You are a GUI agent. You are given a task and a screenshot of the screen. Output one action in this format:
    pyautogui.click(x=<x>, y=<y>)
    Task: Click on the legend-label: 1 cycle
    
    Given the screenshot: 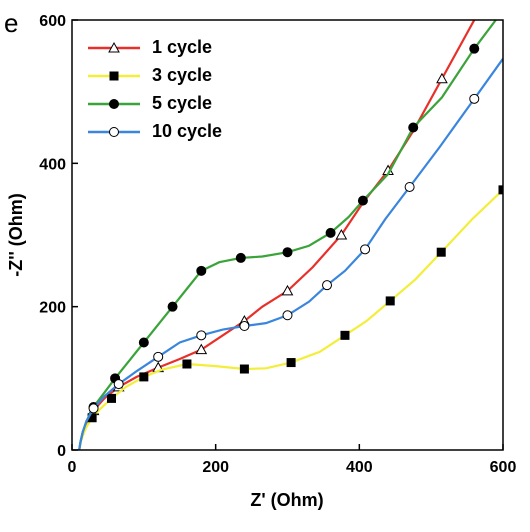 What is the action you would take?
    pyautogui.click(x=182, y=47)
    